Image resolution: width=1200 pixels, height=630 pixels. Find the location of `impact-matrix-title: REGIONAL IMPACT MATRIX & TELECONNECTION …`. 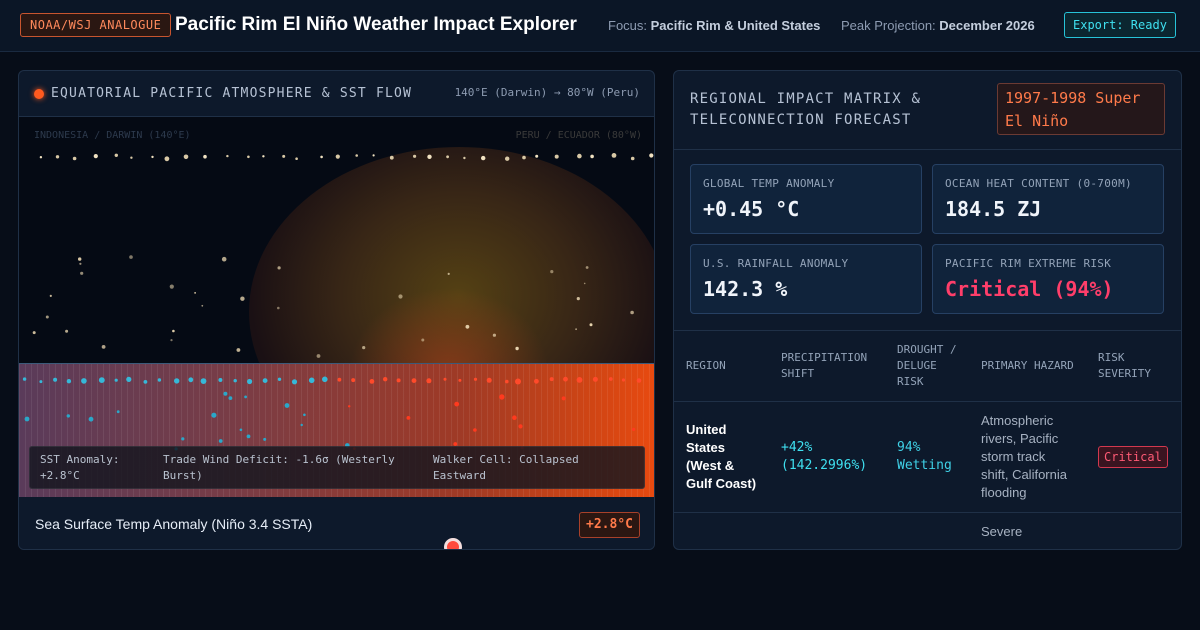

impact-matrix-title: REGIONAL IMPACT MATRIX & TELECONNECTION … is located at coordinates (806, 109).